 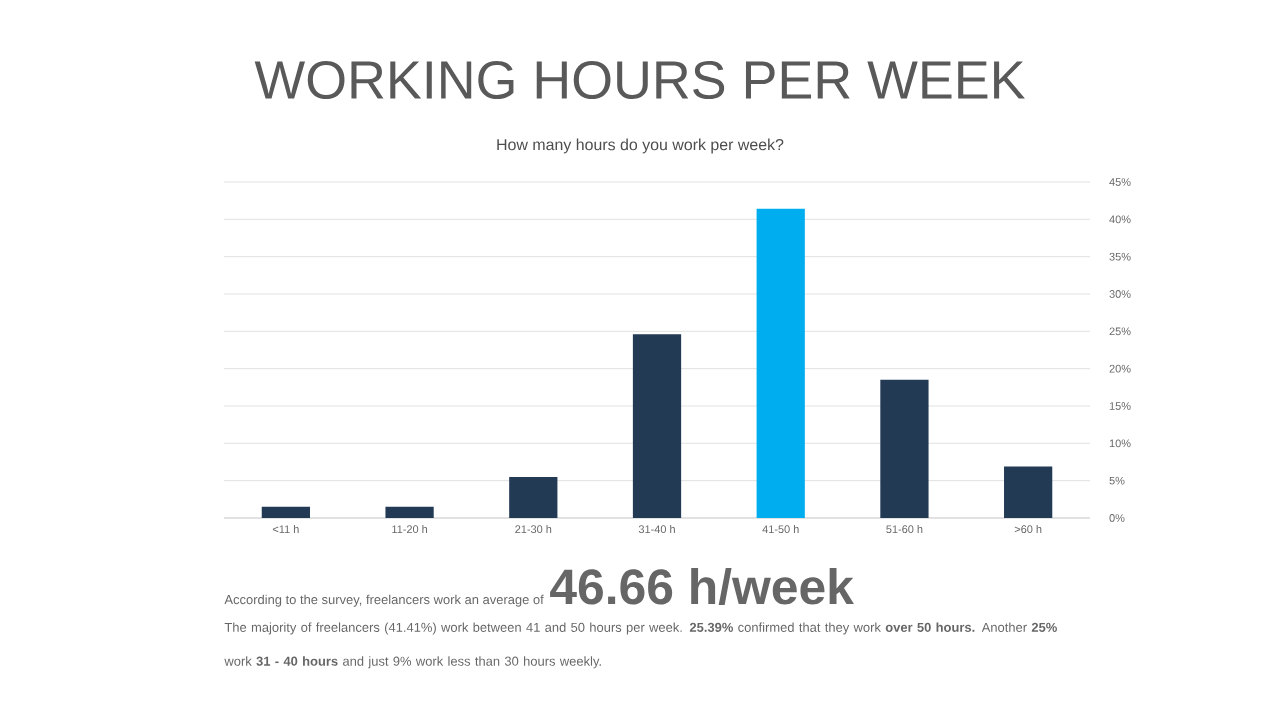 What do you see at coordinates (702, 586) in the screenshot?
I see `text: 46.66 h/week` at bounding box center [702, 586].